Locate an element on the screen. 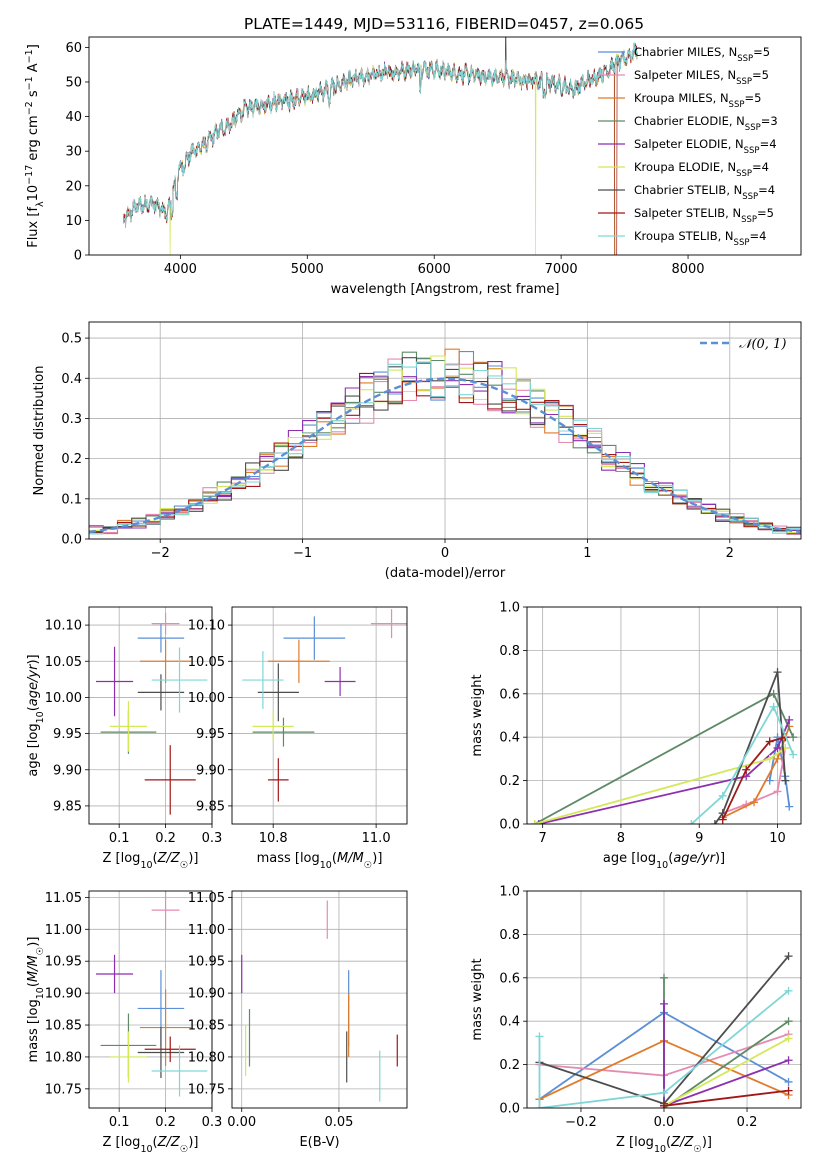 This screenshot has height=1170, width=819. y-axis-label: mass weight is located at coordinates (477, 715).